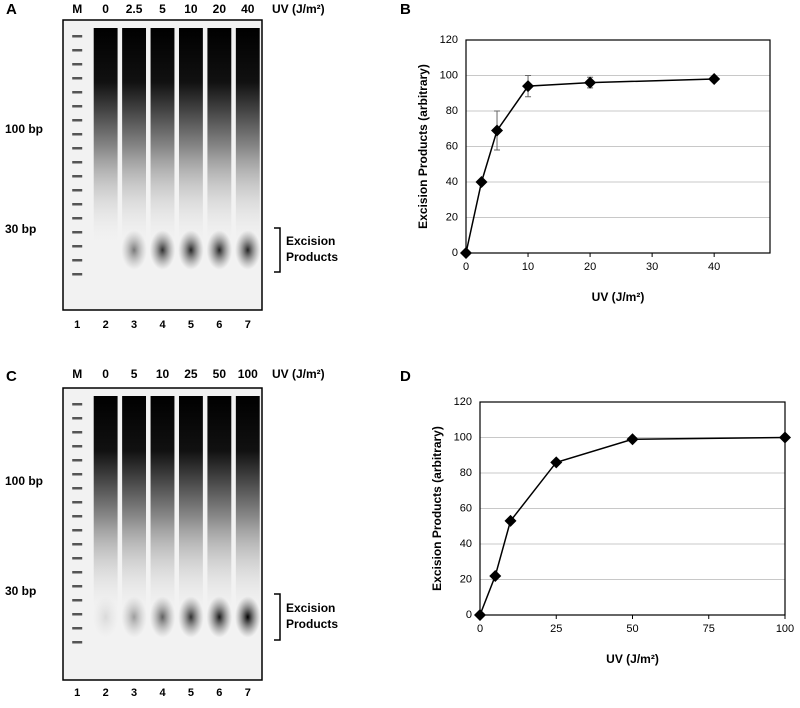 This screenshot has width=800, height=708. What do you see at coordinates (77, 9) in the screenshot?
I see `lane-header: M` at bounding box center [77, 9].